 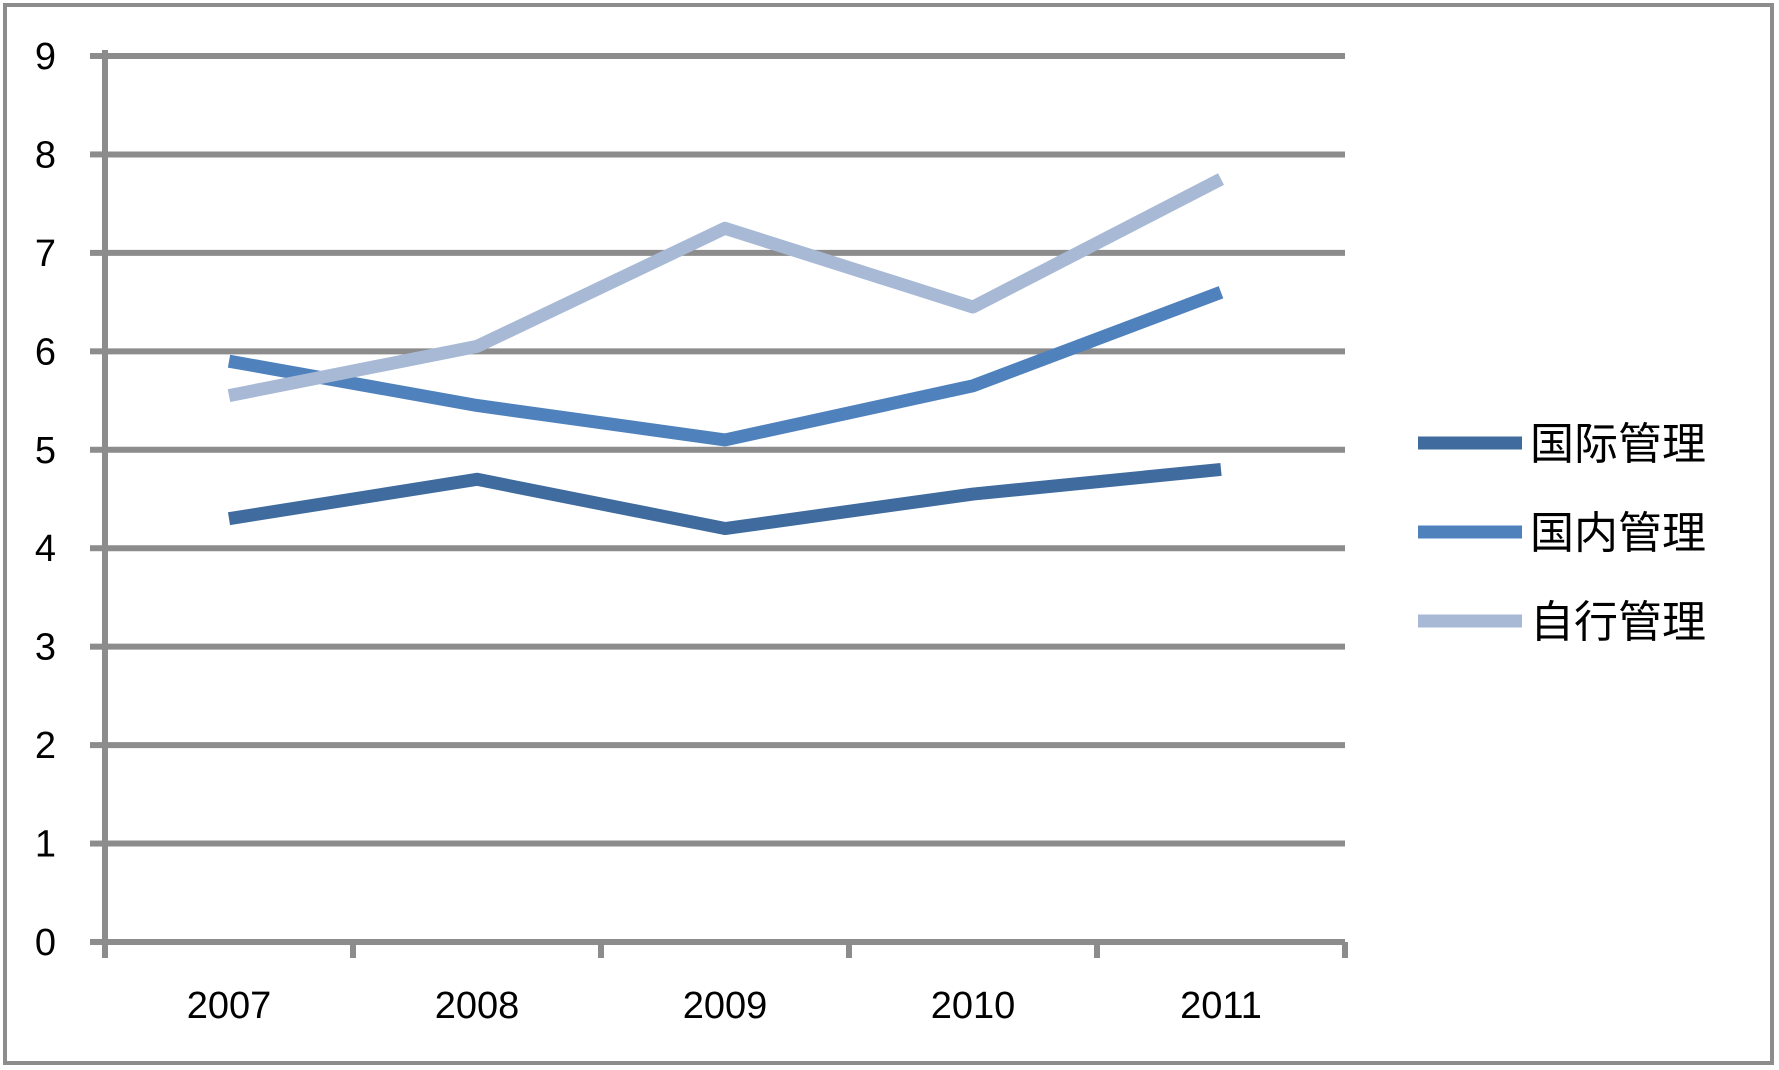 What do you see at coordinates (45, 845) in the screenshot?
I see `y-tick-label: 1` at bounding box center [45, 845].